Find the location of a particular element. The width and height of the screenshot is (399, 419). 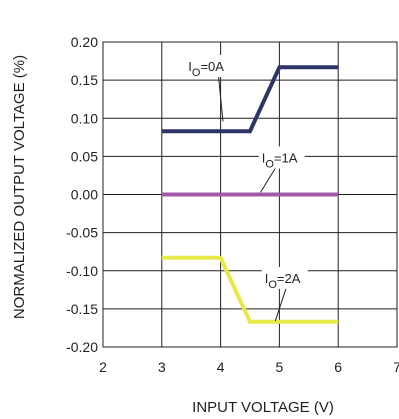

x-tick-label: 4 is located at coordinates (221, 367).